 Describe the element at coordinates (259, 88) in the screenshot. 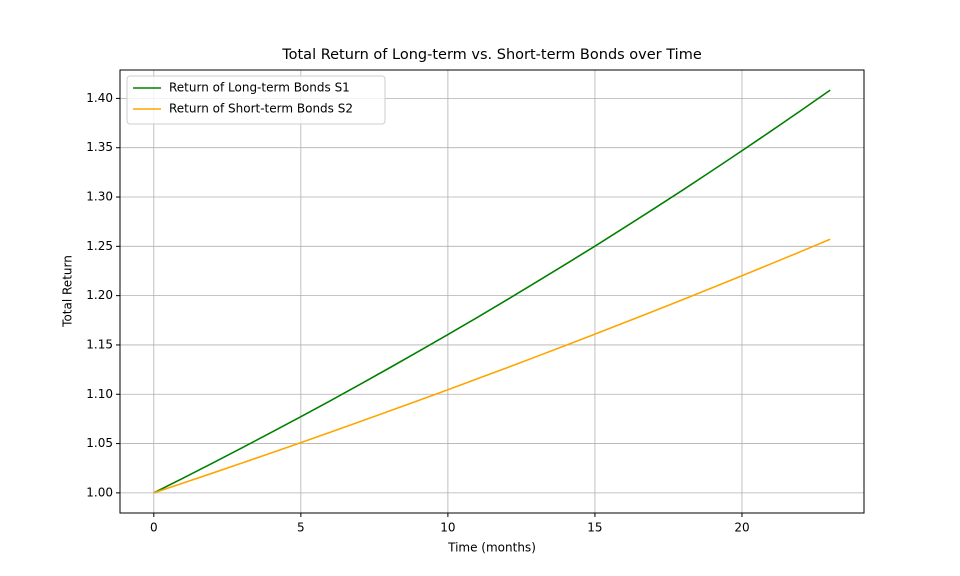

I see `legend-label: Return of Long-term Bonds S1` at that location.